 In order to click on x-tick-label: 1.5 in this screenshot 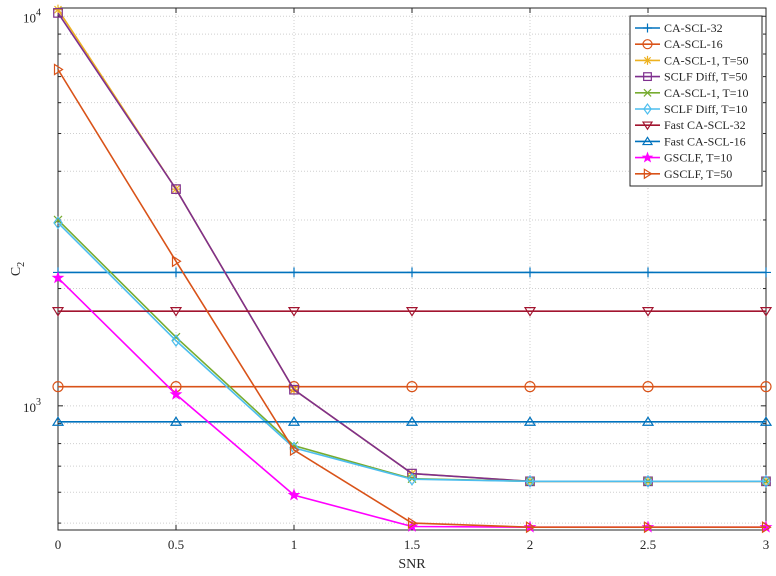, I will do `click(412, 544)`.